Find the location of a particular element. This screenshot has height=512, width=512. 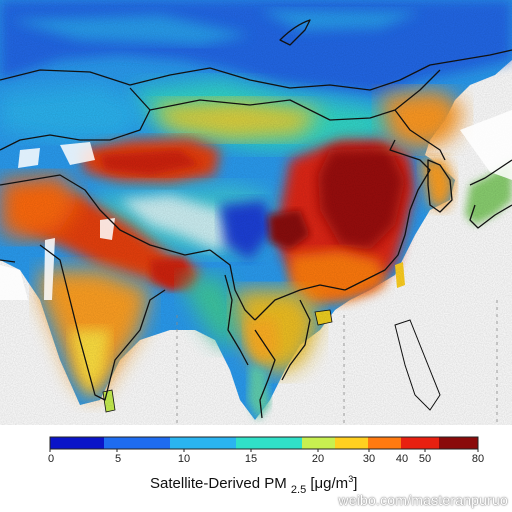

colorbar-ticks is located at coordinates (264, 450).